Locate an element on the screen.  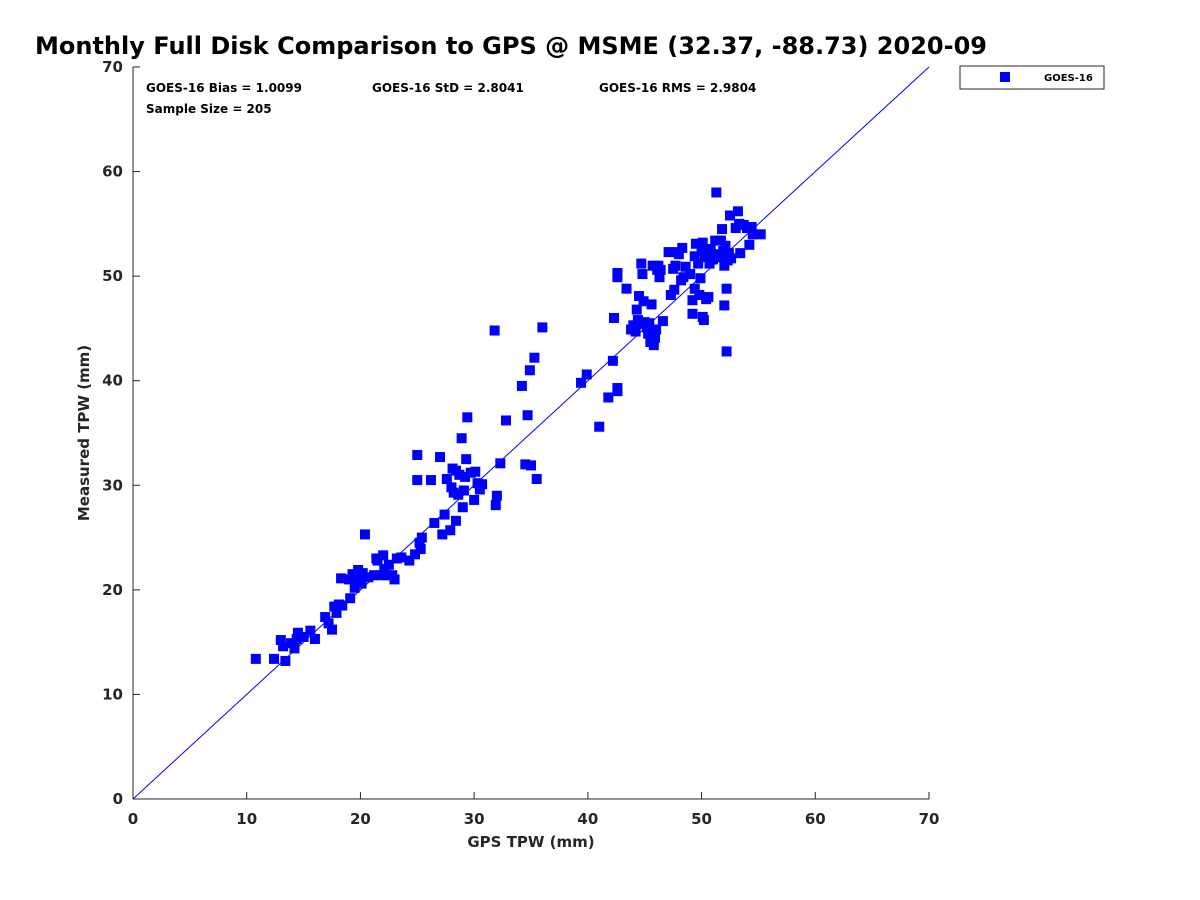
rms-annotation: GOES-16 RMS = 2.9804 is located at coordinates (677, 88).